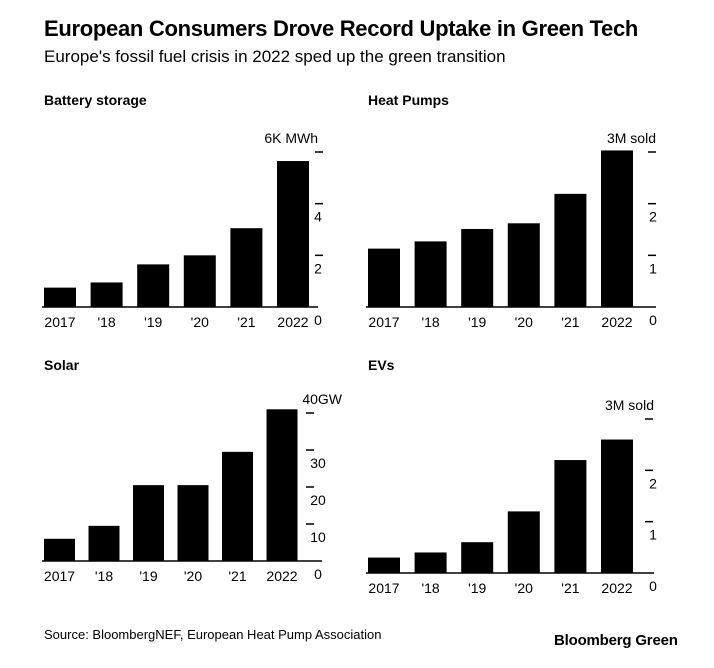 This screenshot has height=668, width=714. I want to click on y-tick-label: 30, so click(318, 463).